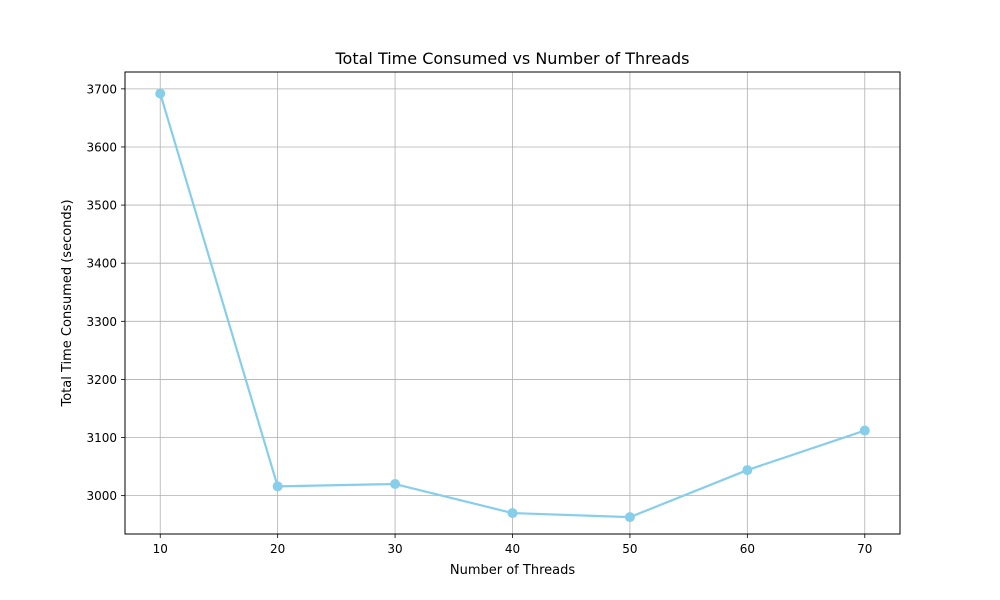  I want to click on y-tick-label: 3200, so click(101, 380).